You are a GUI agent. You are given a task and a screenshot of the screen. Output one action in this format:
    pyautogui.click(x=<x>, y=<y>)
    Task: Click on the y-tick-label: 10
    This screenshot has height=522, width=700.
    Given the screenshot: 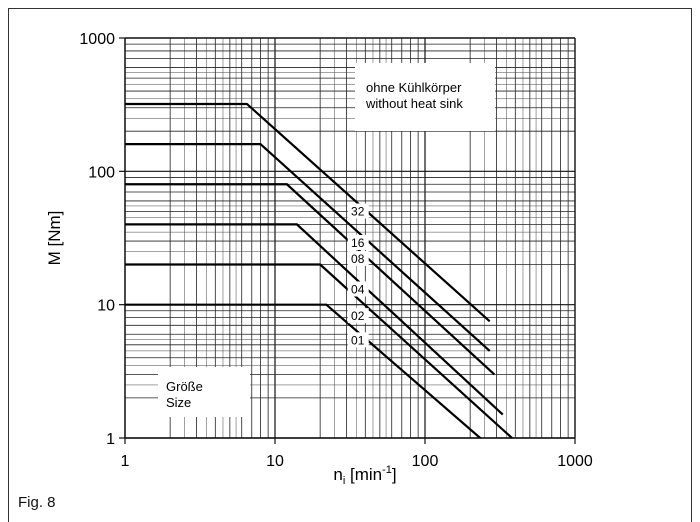 What is the action you would take?
    pyautogui.click(x=106, y=306)
    